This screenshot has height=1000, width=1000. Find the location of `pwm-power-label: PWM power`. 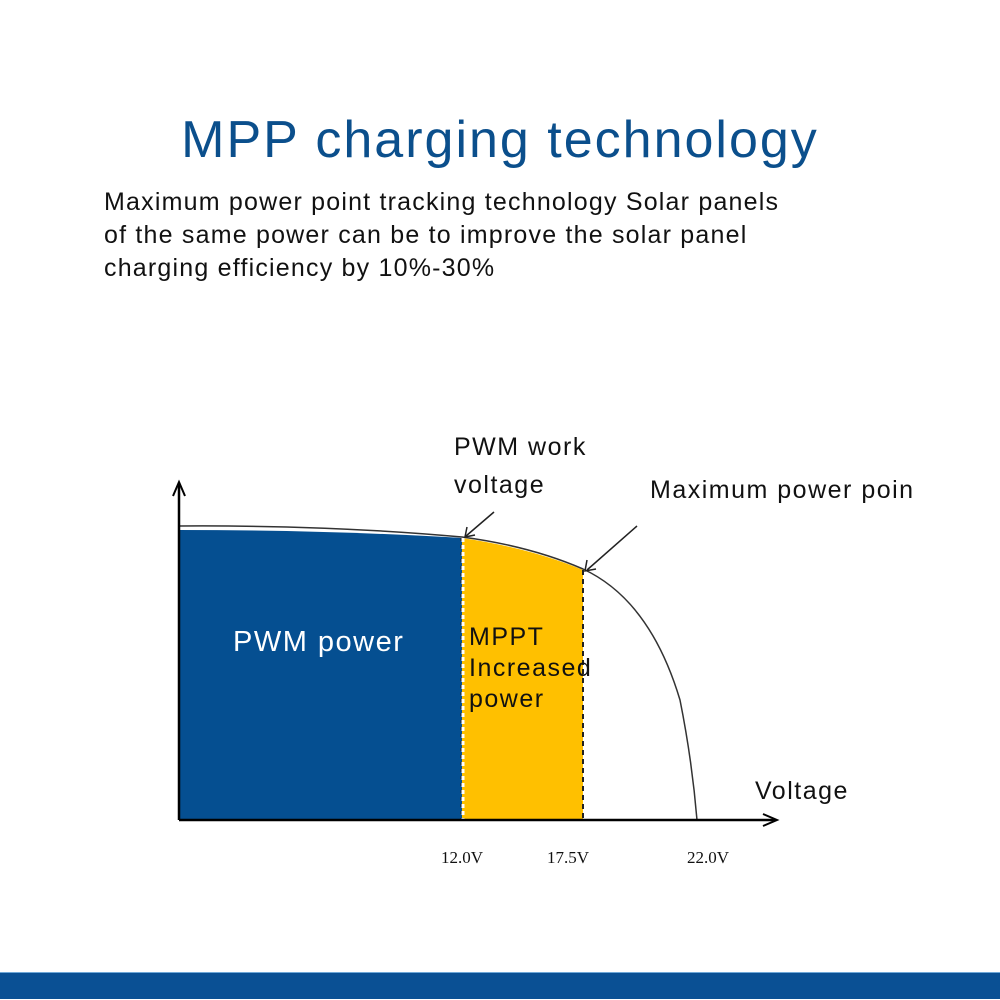

pwm-power-label: PWM power is located at coordinates (319, 642).